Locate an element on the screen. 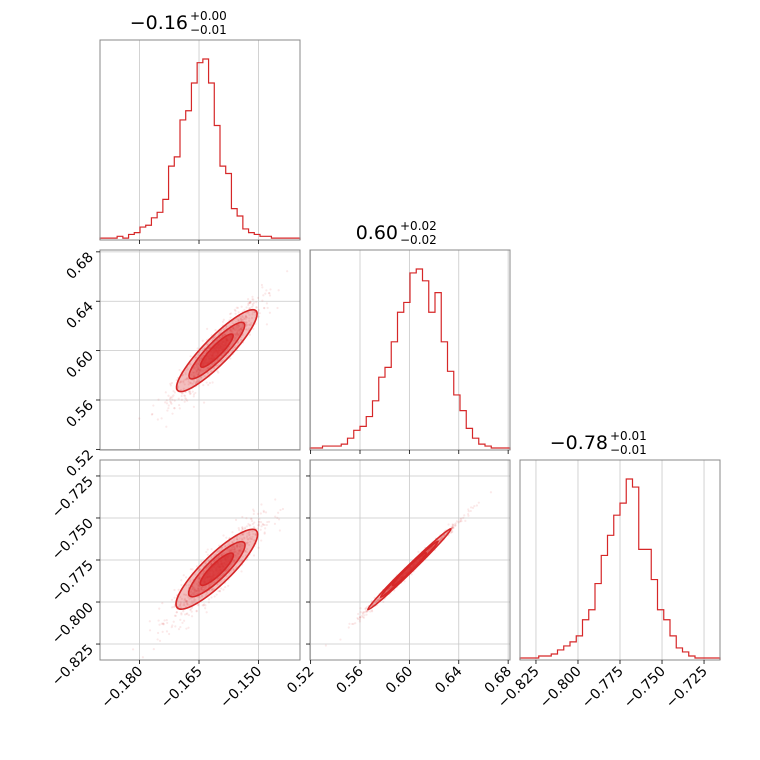  y-tick-label: −0.825 is located at coordinates (73, 666).